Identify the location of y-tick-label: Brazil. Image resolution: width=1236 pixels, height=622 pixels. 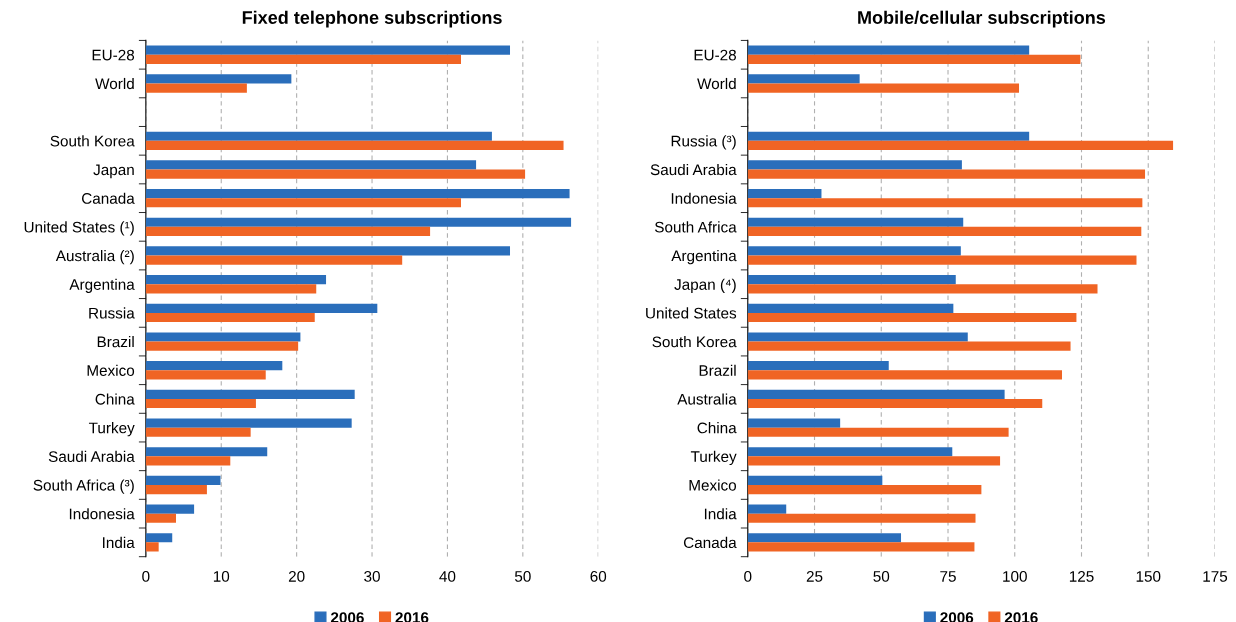
(115, 342).